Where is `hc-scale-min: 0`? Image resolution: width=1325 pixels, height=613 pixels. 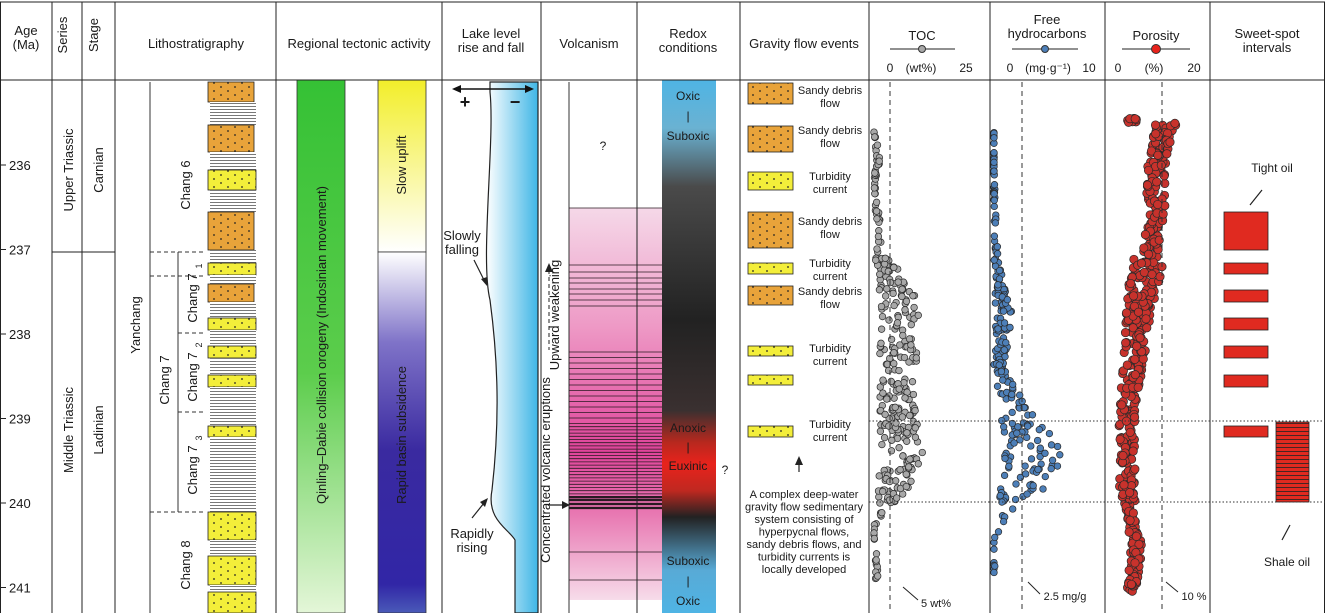
hc-scale-min: 0 is located at coordinates (1010, 68).